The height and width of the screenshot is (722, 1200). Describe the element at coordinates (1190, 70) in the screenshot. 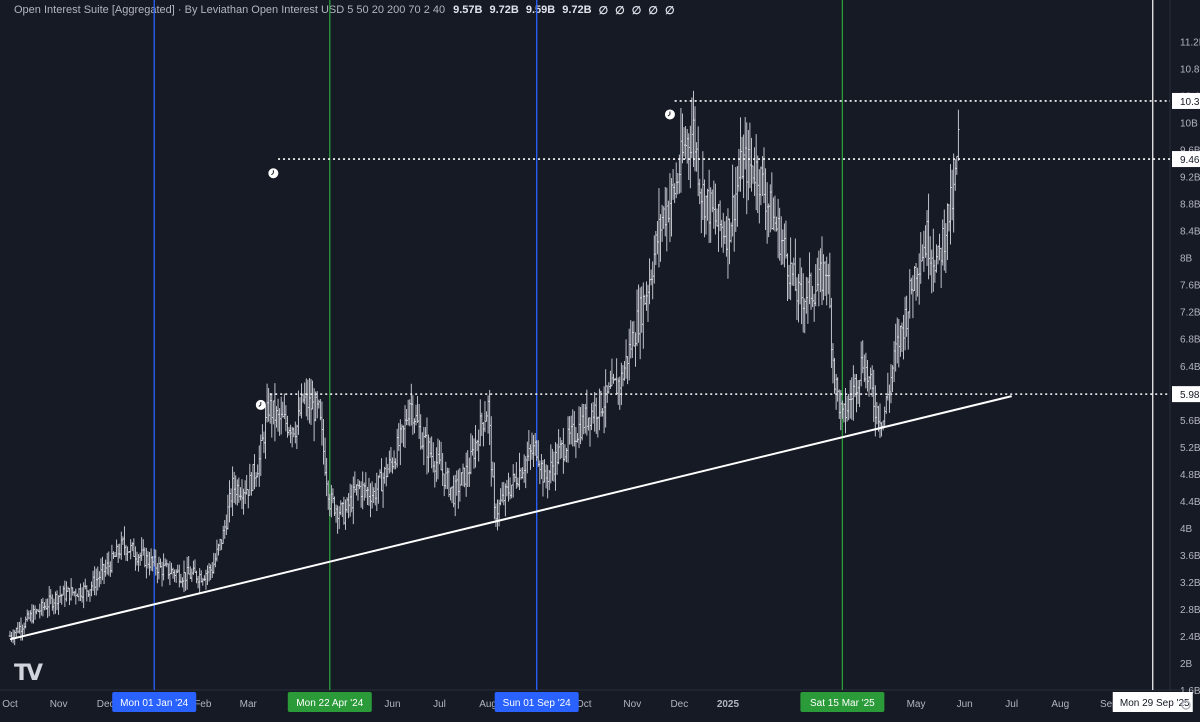

I see `price-tick-label: 10.8B` at that location.